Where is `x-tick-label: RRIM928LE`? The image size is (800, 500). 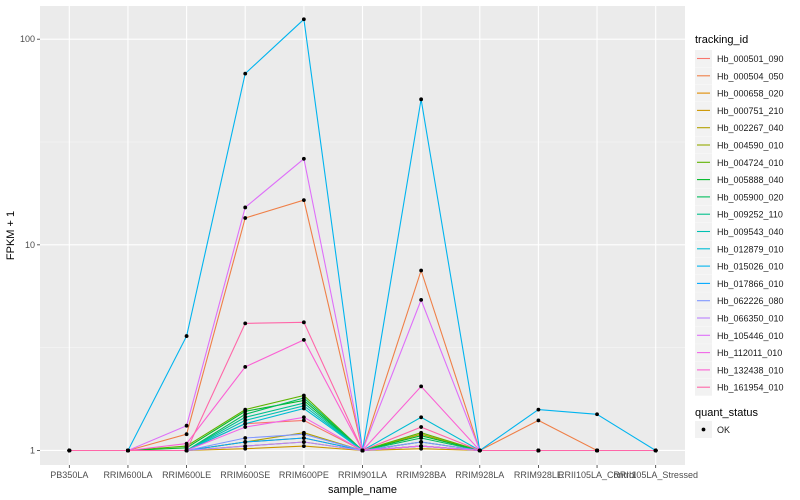
x-tick-label: RRIM928LE is located at coordinates (538, 475).